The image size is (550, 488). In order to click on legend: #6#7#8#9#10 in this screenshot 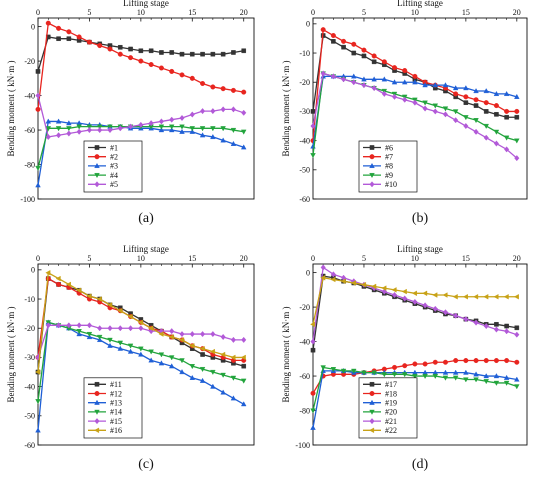, I will do `click(388, 166)`.